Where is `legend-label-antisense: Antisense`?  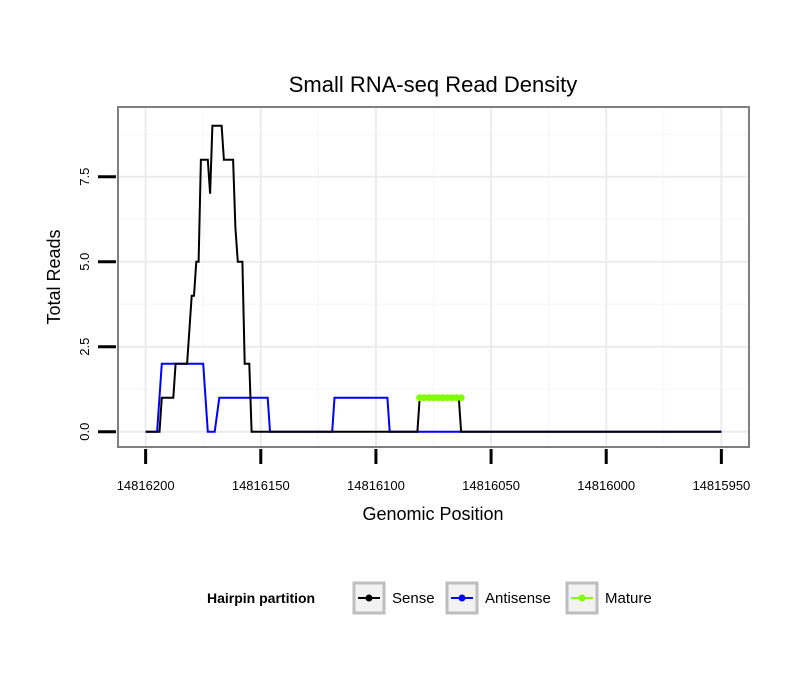
legend-label-antisense: Antisense is located at coordinates (518, 598).